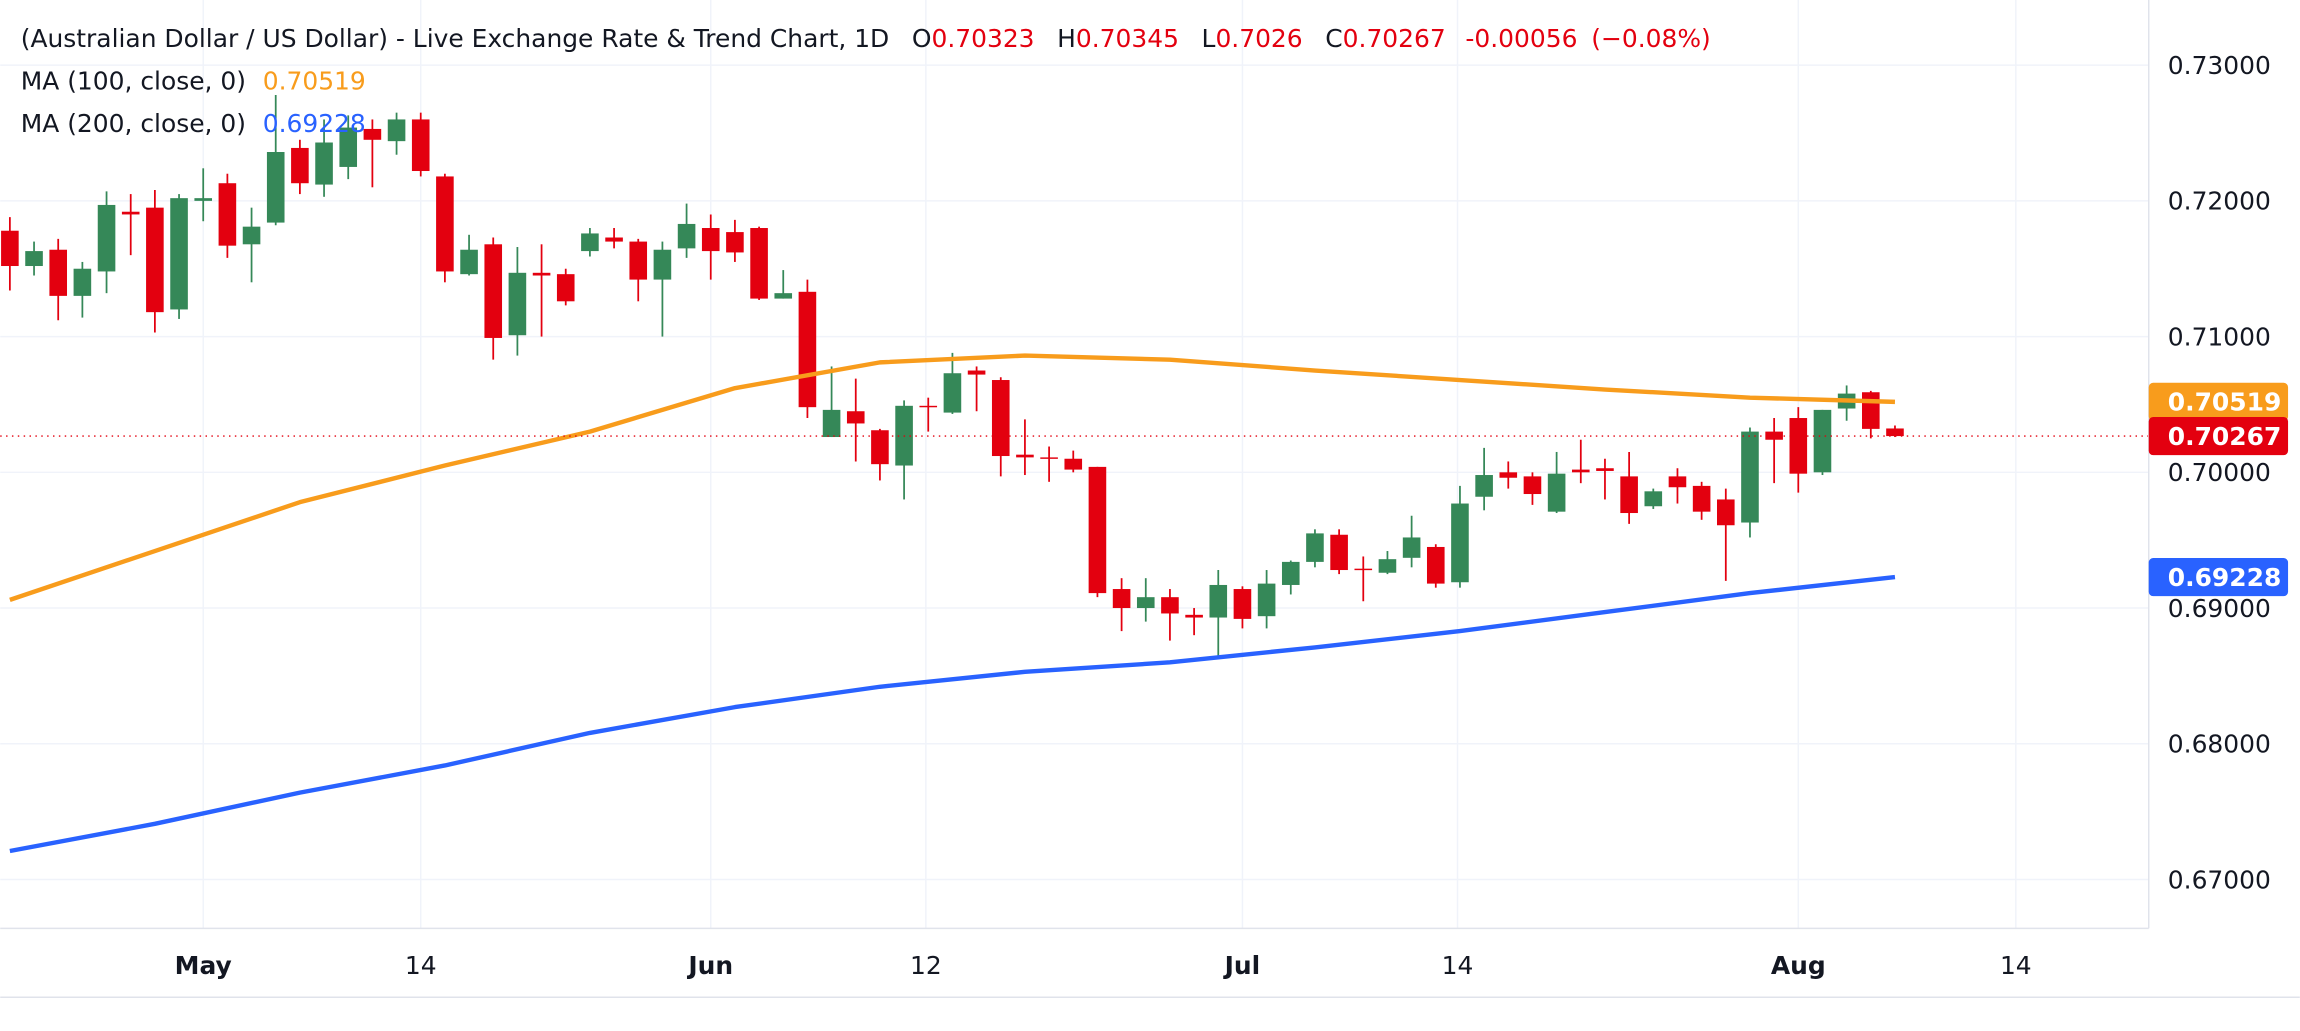 The width and height of the screenshot is (2300, 1031). What do you see at coordinates (2219, 336) in the screenshot?
I see `y-tick-label: 0.71000` at bounding box center [2219, 336].